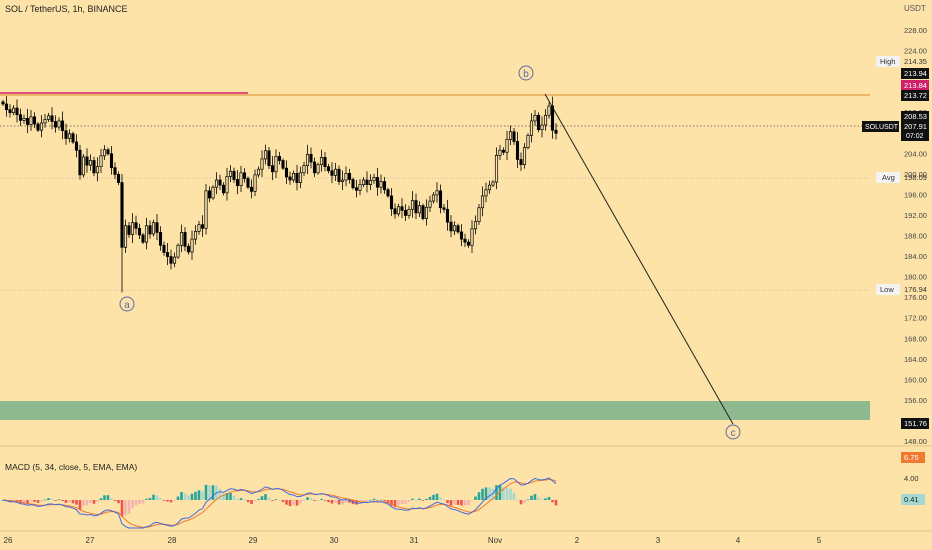  What do you see at coordinates (66, 9) in the screenshot?
I see `symbol-title: SOL / TetherUS, 1h, BINANCE` at bounding box center [66, 9].